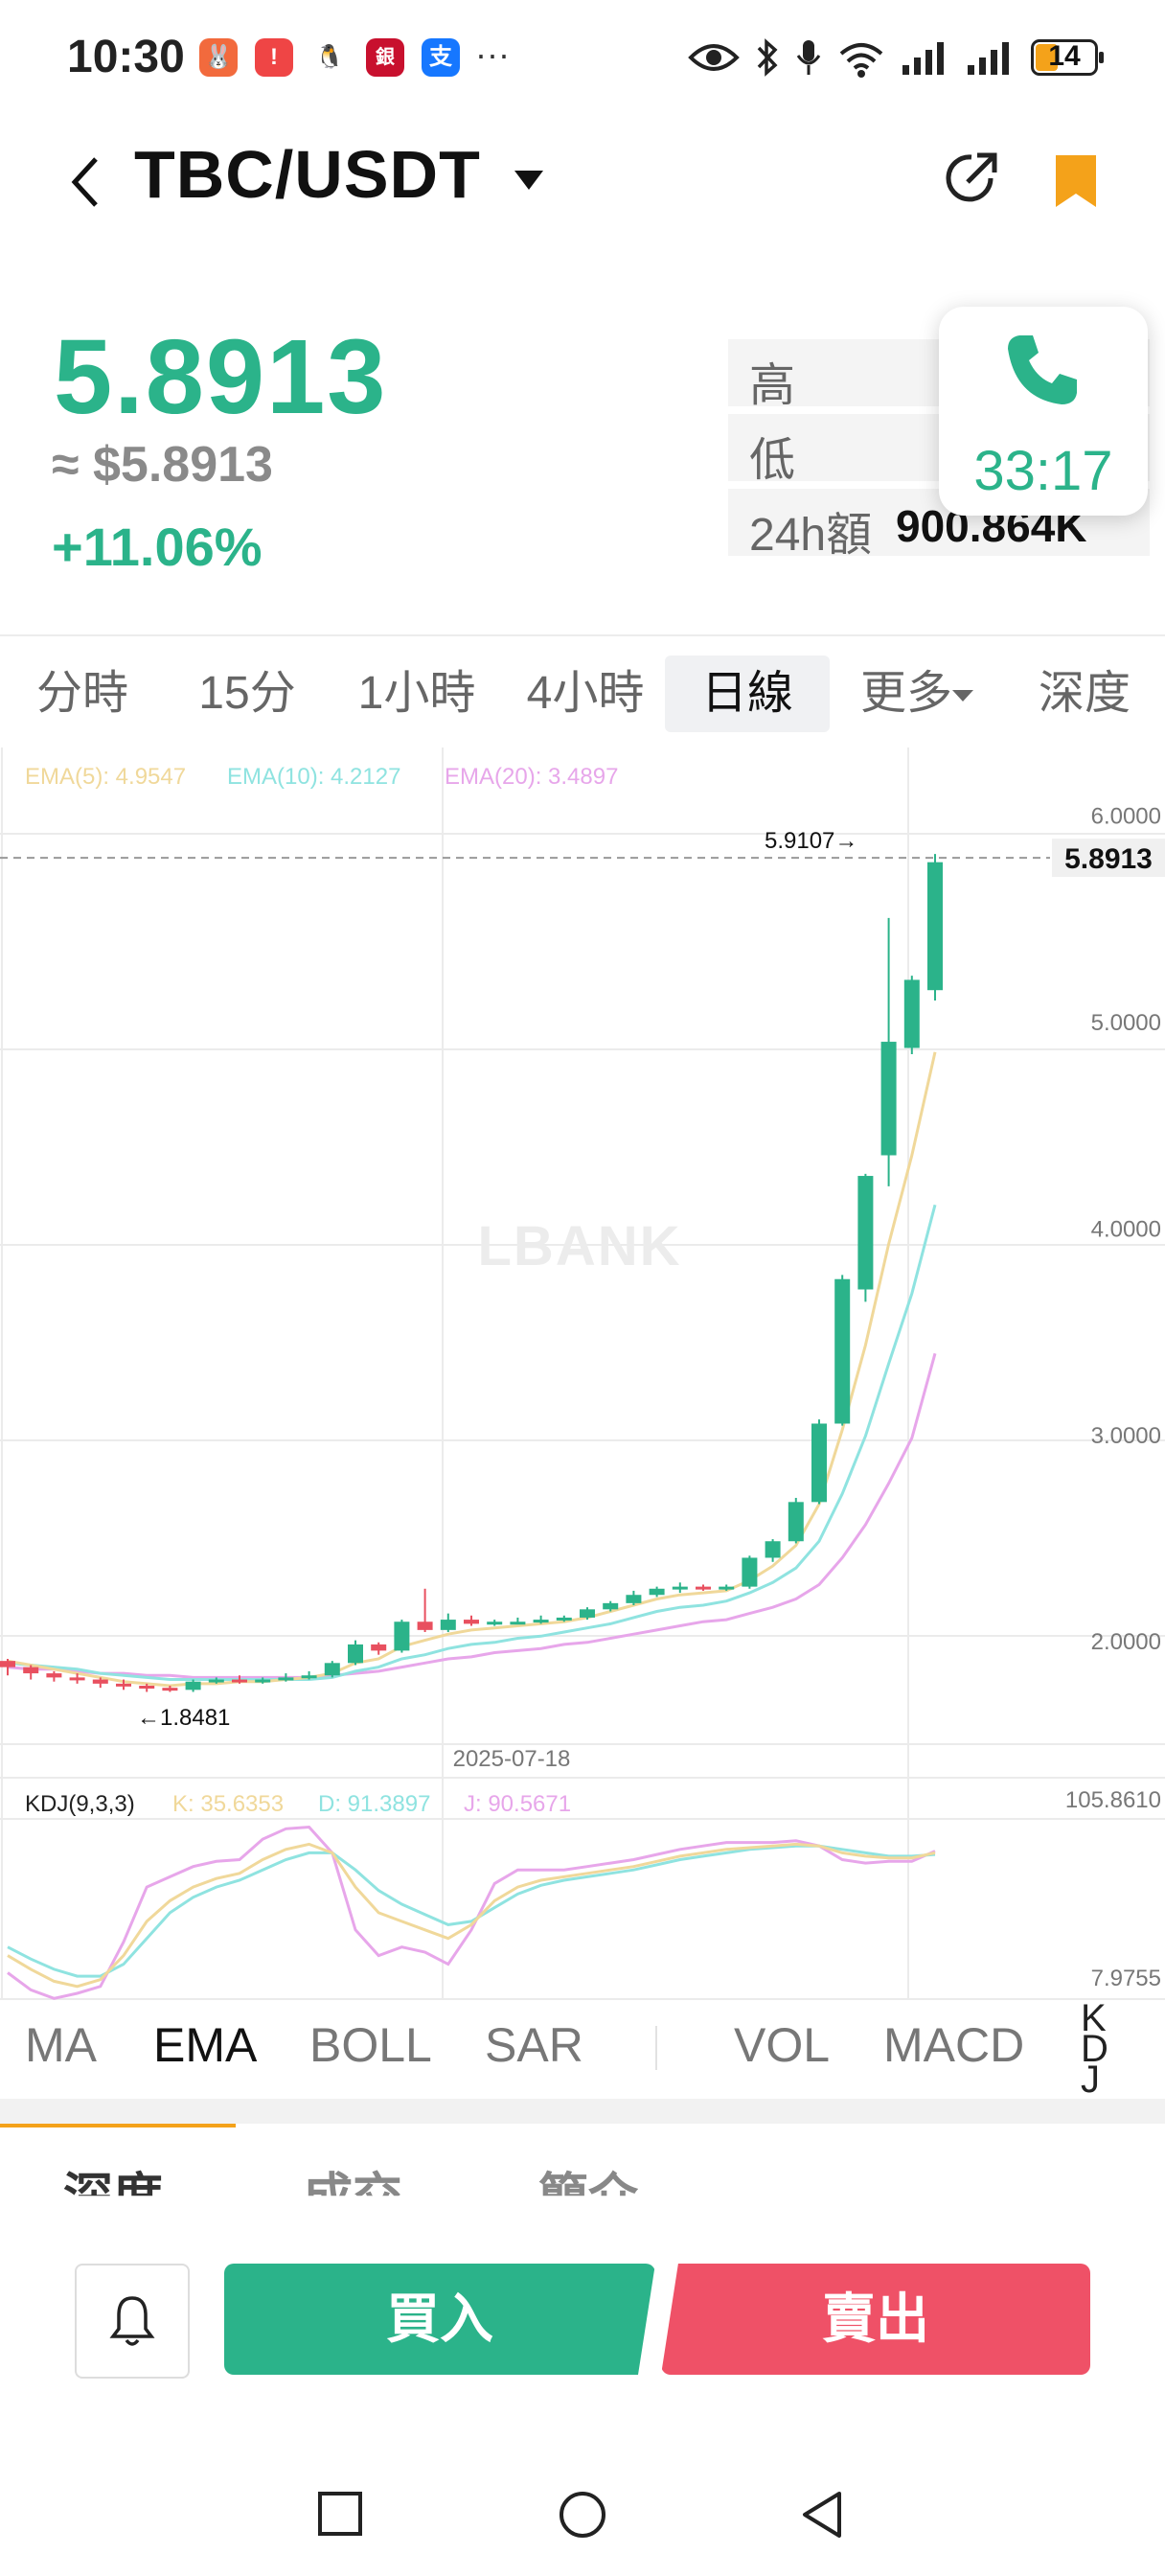 The width and height of the screenshot is (1165, 2576). Describe the element at coordinates (1076, 181) in the screenshot. I see `bookmark-icon` at that location.